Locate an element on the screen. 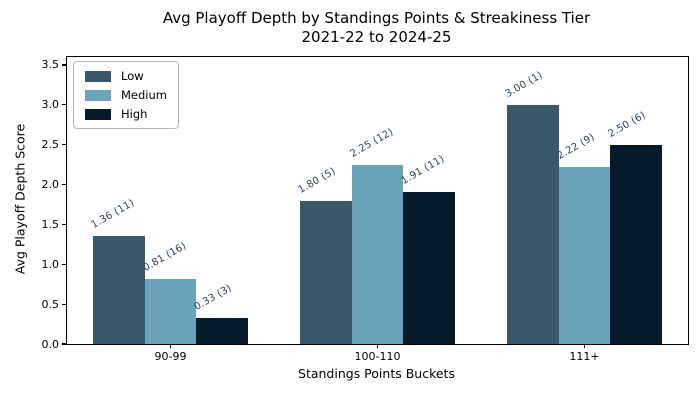 This screenshot has width=700, height=400. y-tick-label: 3.5 is located at coordinates (50, 65).